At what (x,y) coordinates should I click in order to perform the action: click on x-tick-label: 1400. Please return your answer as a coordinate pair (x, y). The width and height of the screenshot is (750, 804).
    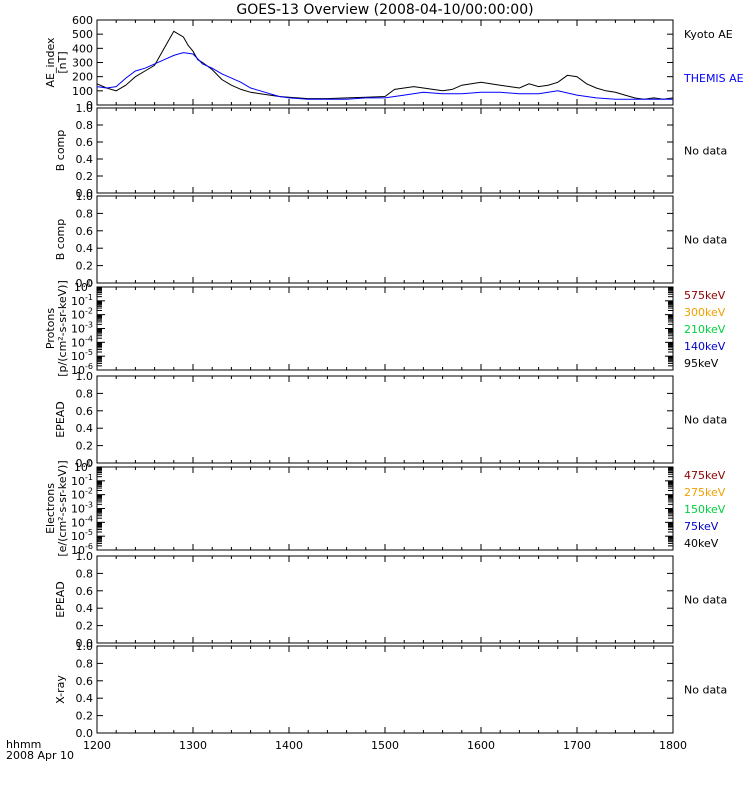
    Looking at the image, I should click on (289, 745).